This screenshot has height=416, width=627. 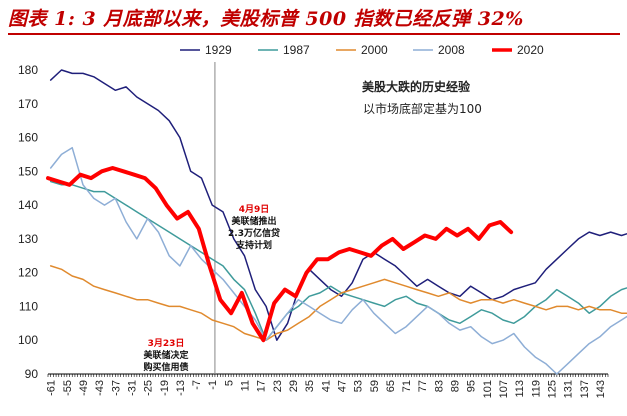 What do you see at coordinates (422, 97) in the screenshot?
I see `history-note: 美股大跌的历史经验 以市场底部定基为100` at bounding box center [422, 97].